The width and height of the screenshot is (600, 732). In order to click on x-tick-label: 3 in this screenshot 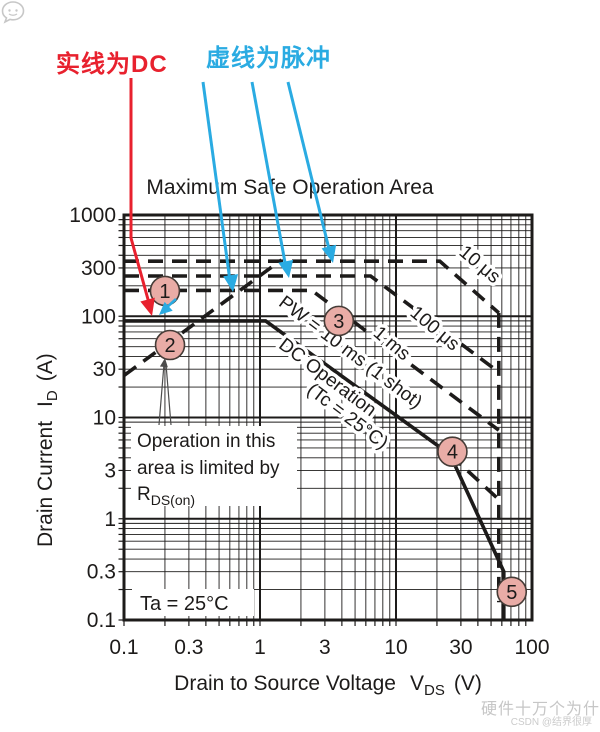, I will do `click(325, 647)`.